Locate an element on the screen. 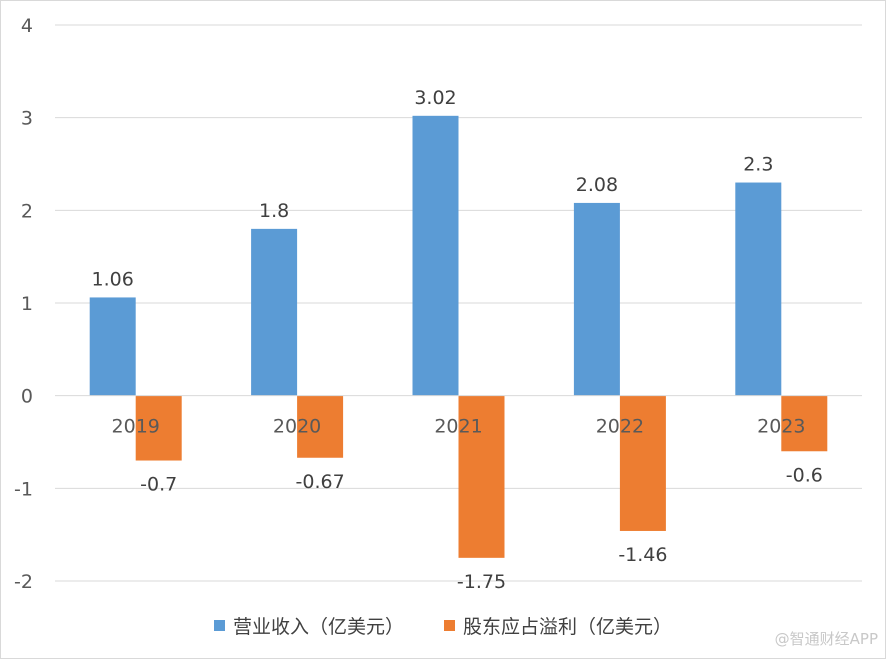 The height and width of the screenshot is (659, 886). legend-item-profit: 股东应占溢利（亿美元） is located at coordinates (558, 625).